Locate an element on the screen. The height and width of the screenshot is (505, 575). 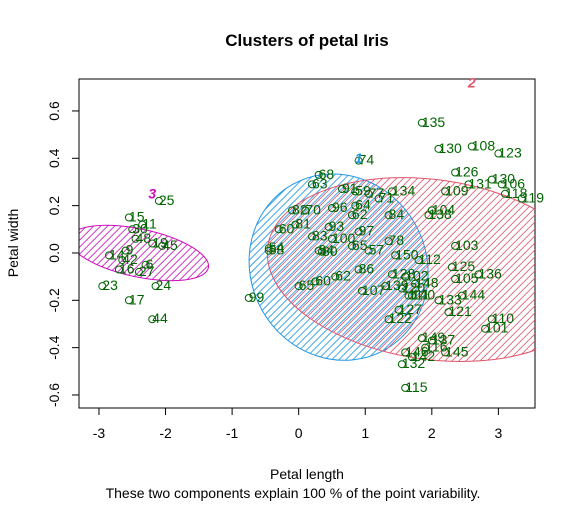
point-label: 118 is located at coordinates (516, 193).